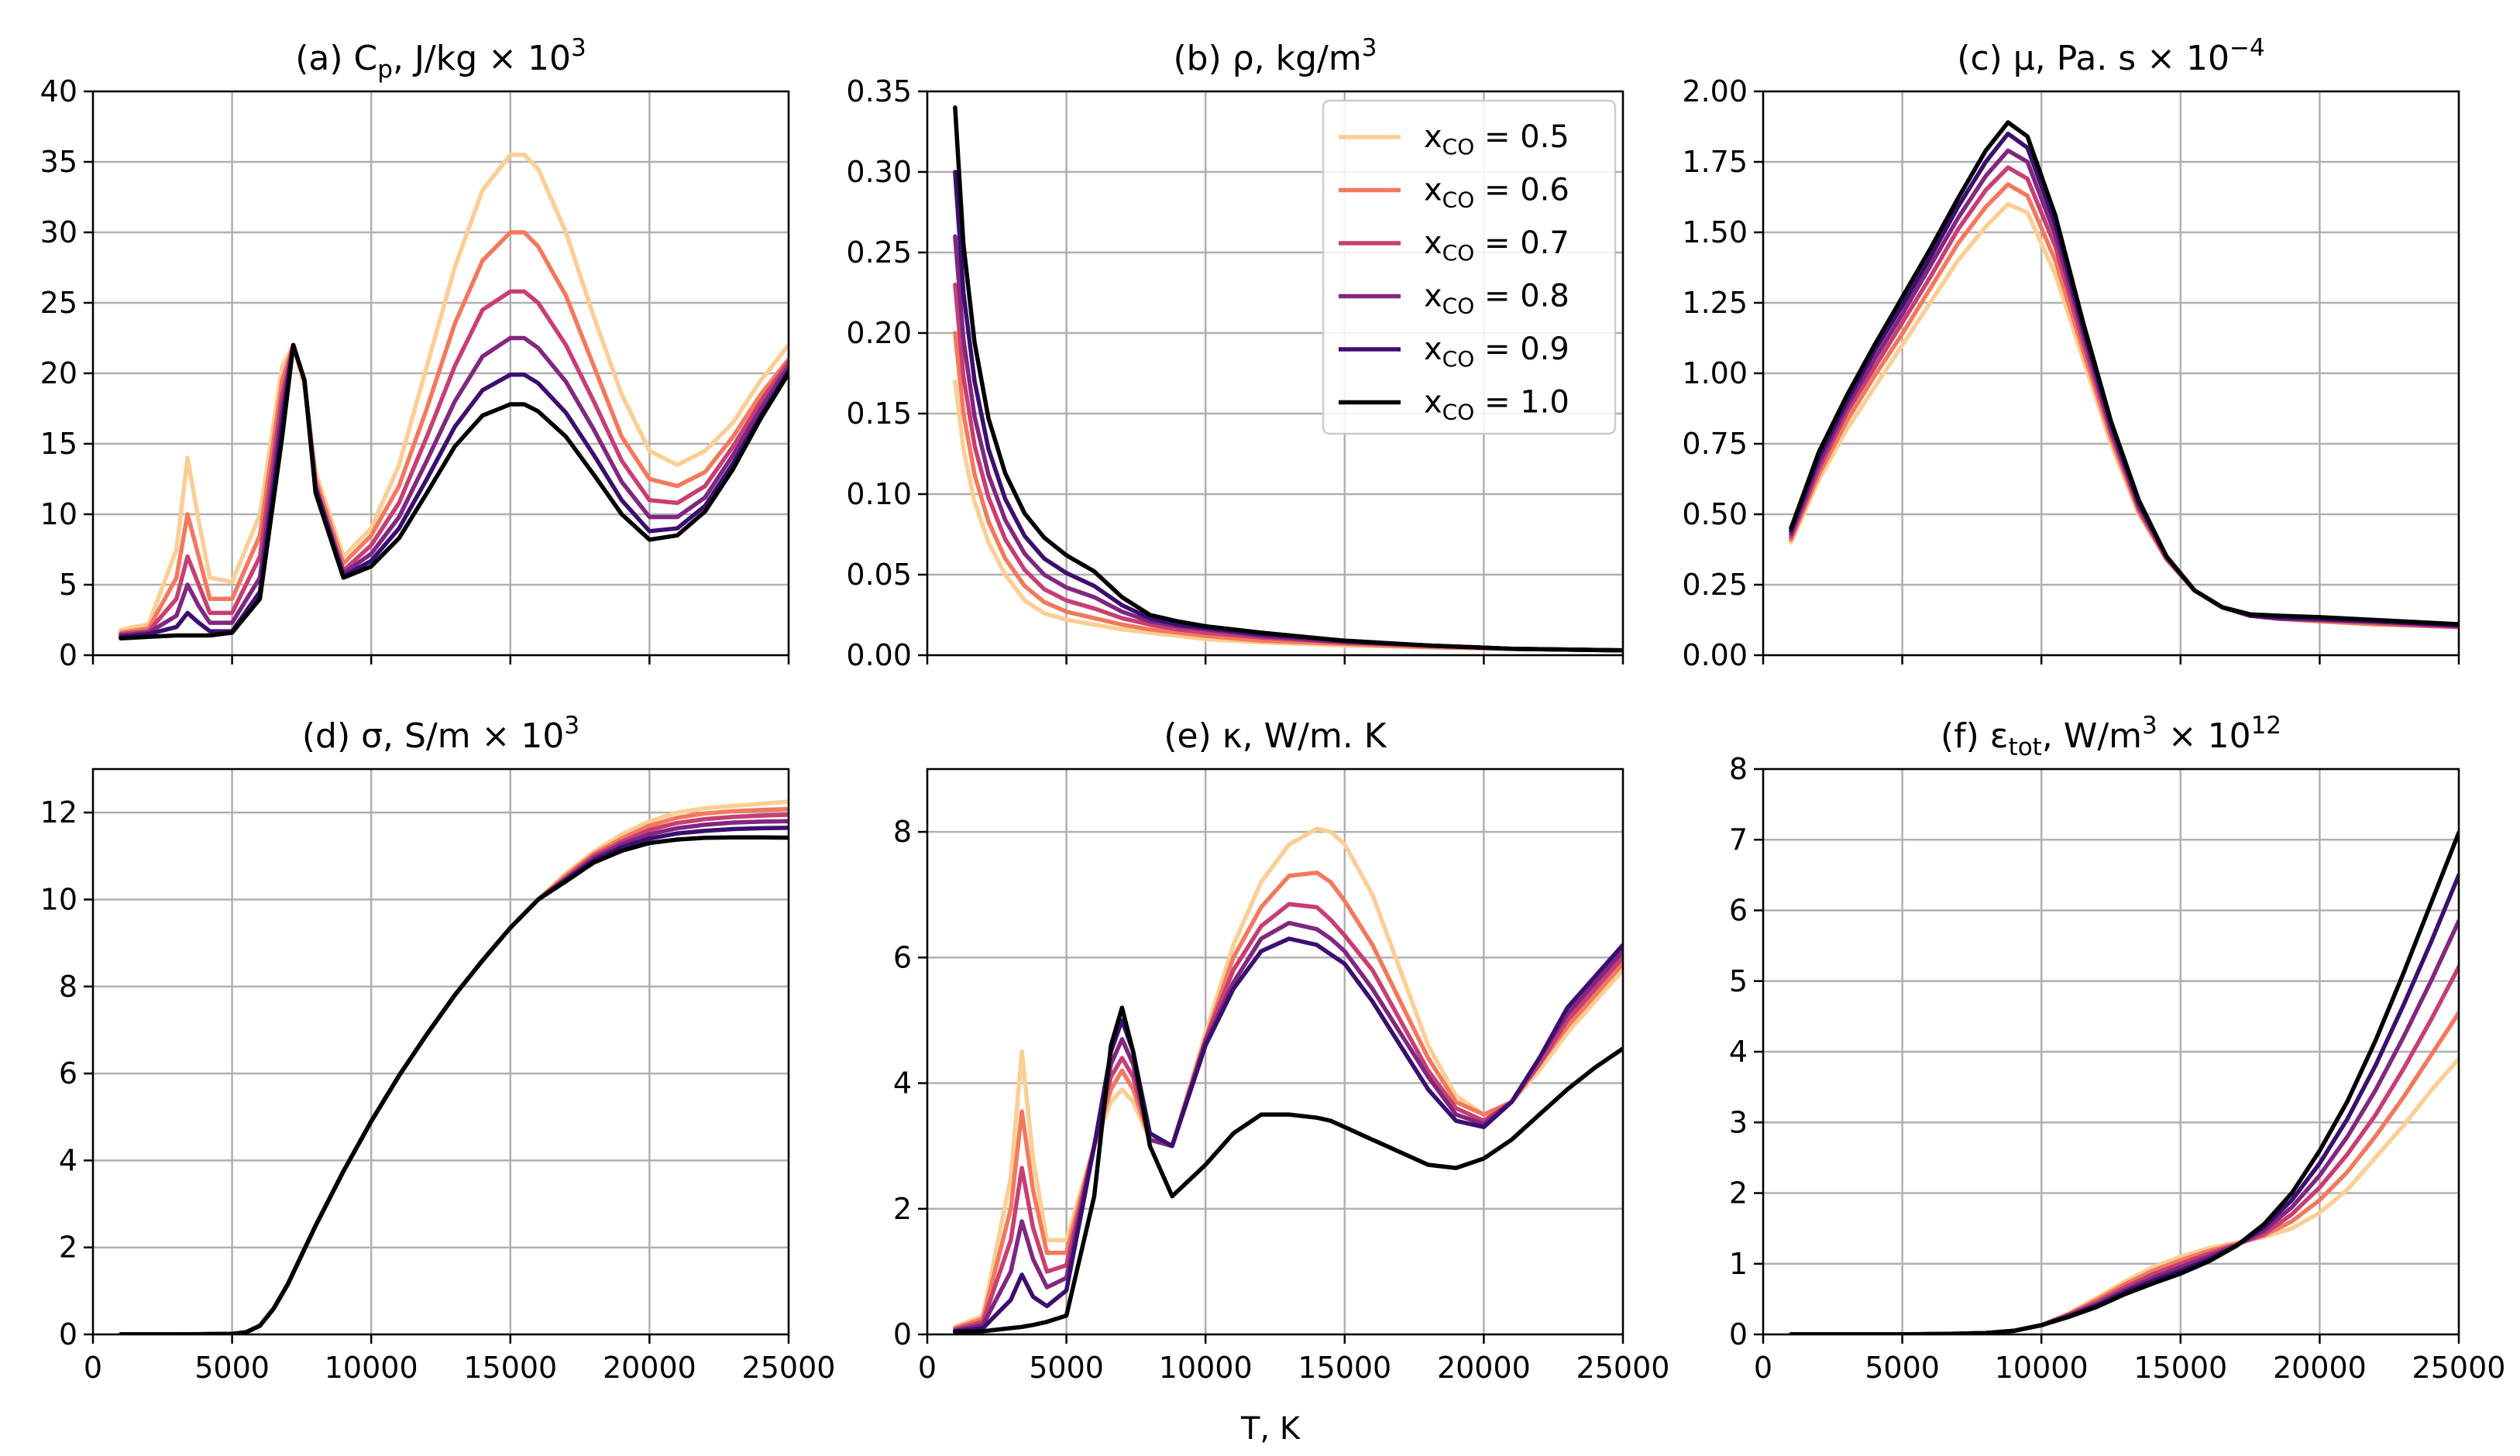  What do you see at coordinates (902, 1083) in the screenshot?
I see `y-tick-label: 4` at bounding box center [902, 1083].